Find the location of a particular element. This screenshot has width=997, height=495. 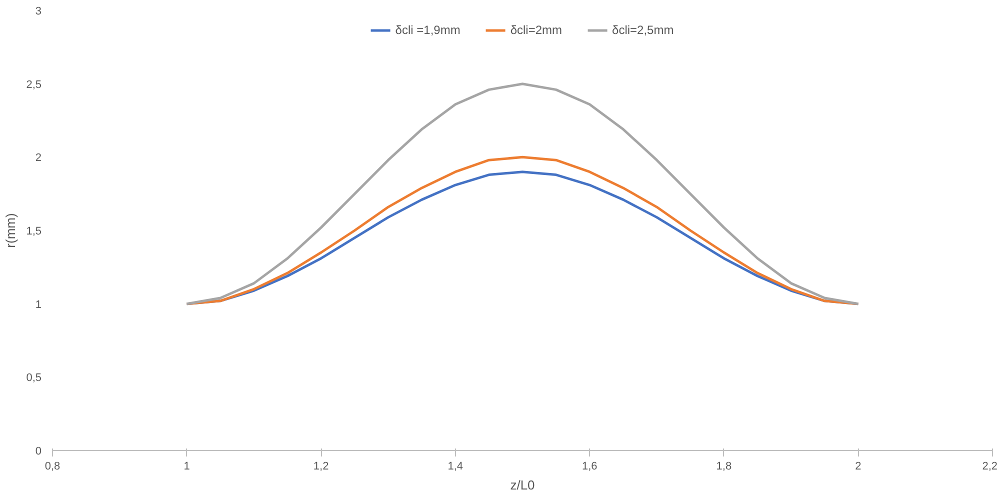

x-tick-label: 1,6 is located at coordinates (590, 466).